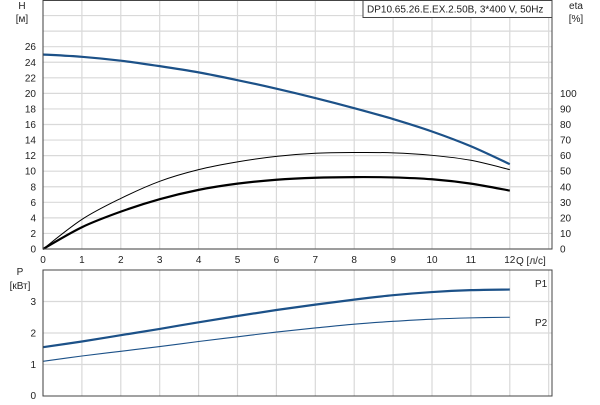 The image size is (600, 405). I want to click on y-tick-label-left: 0, so click(33, 250).